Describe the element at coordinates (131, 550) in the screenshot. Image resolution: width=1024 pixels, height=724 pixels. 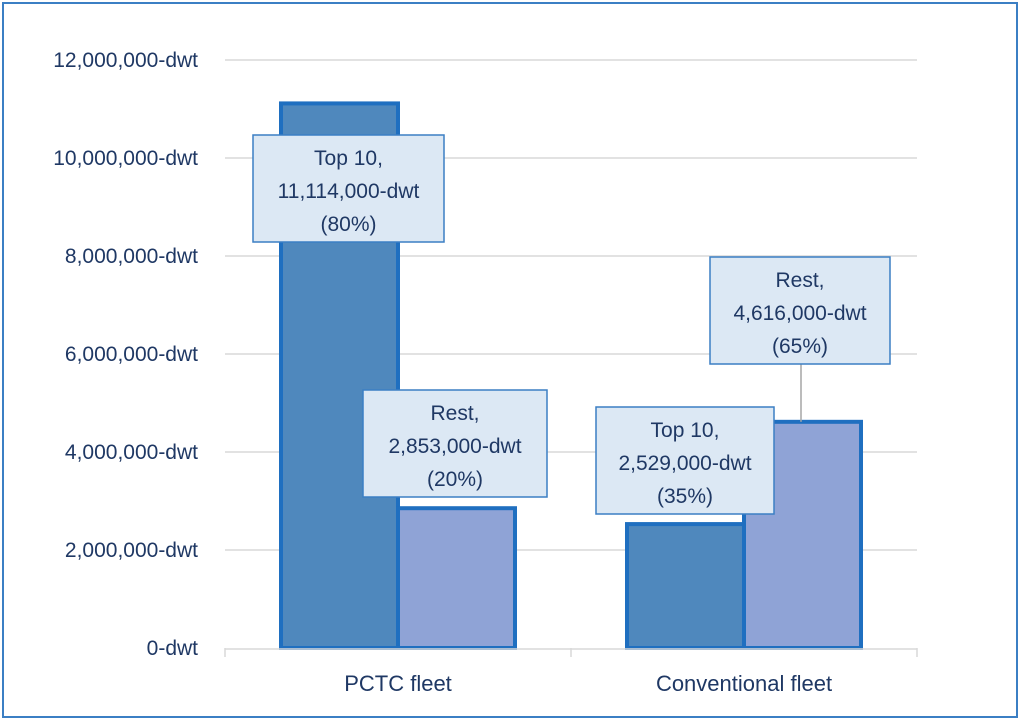
I see `y-tick-label: 2,000,000-dwt` at that location.